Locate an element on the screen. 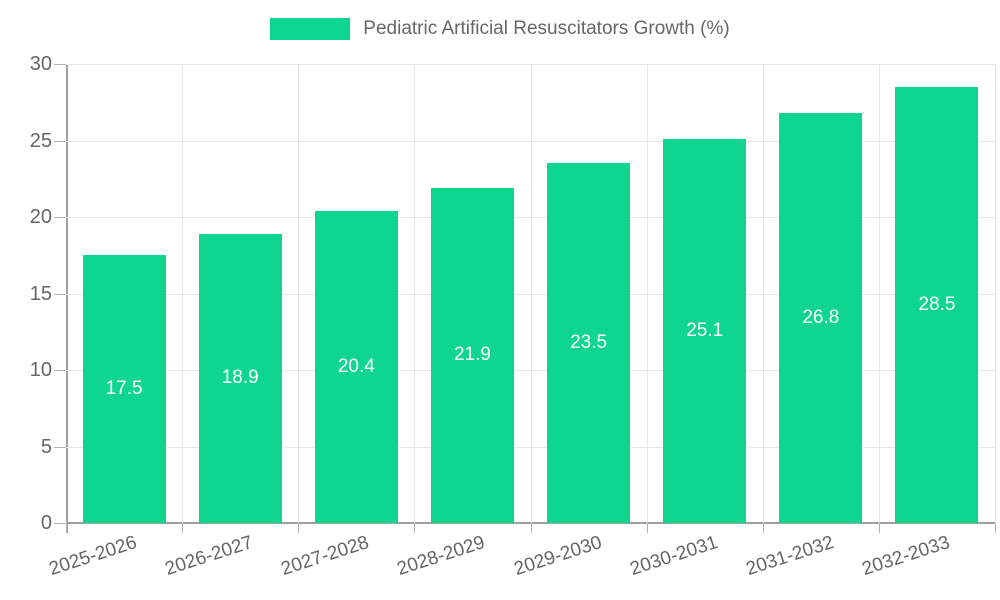 Image resolution: width=1000 pixels, height=600 pixels. bar-value-label: 17.5 is located at coordinates (124, 389).